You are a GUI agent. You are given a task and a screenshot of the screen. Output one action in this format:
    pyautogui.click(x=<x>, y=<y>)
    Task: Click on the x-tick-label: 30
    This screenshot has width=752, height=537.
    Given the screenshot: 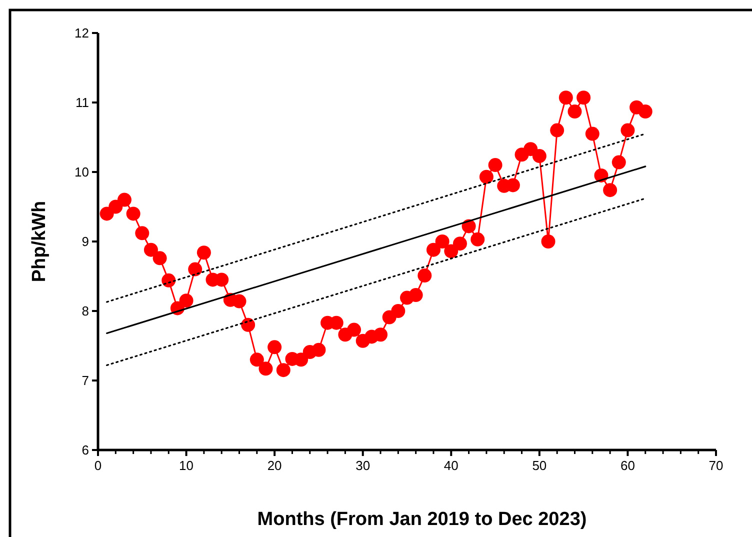 What is the action you would take?
    pyautogui.click(x=363, y=465)
    